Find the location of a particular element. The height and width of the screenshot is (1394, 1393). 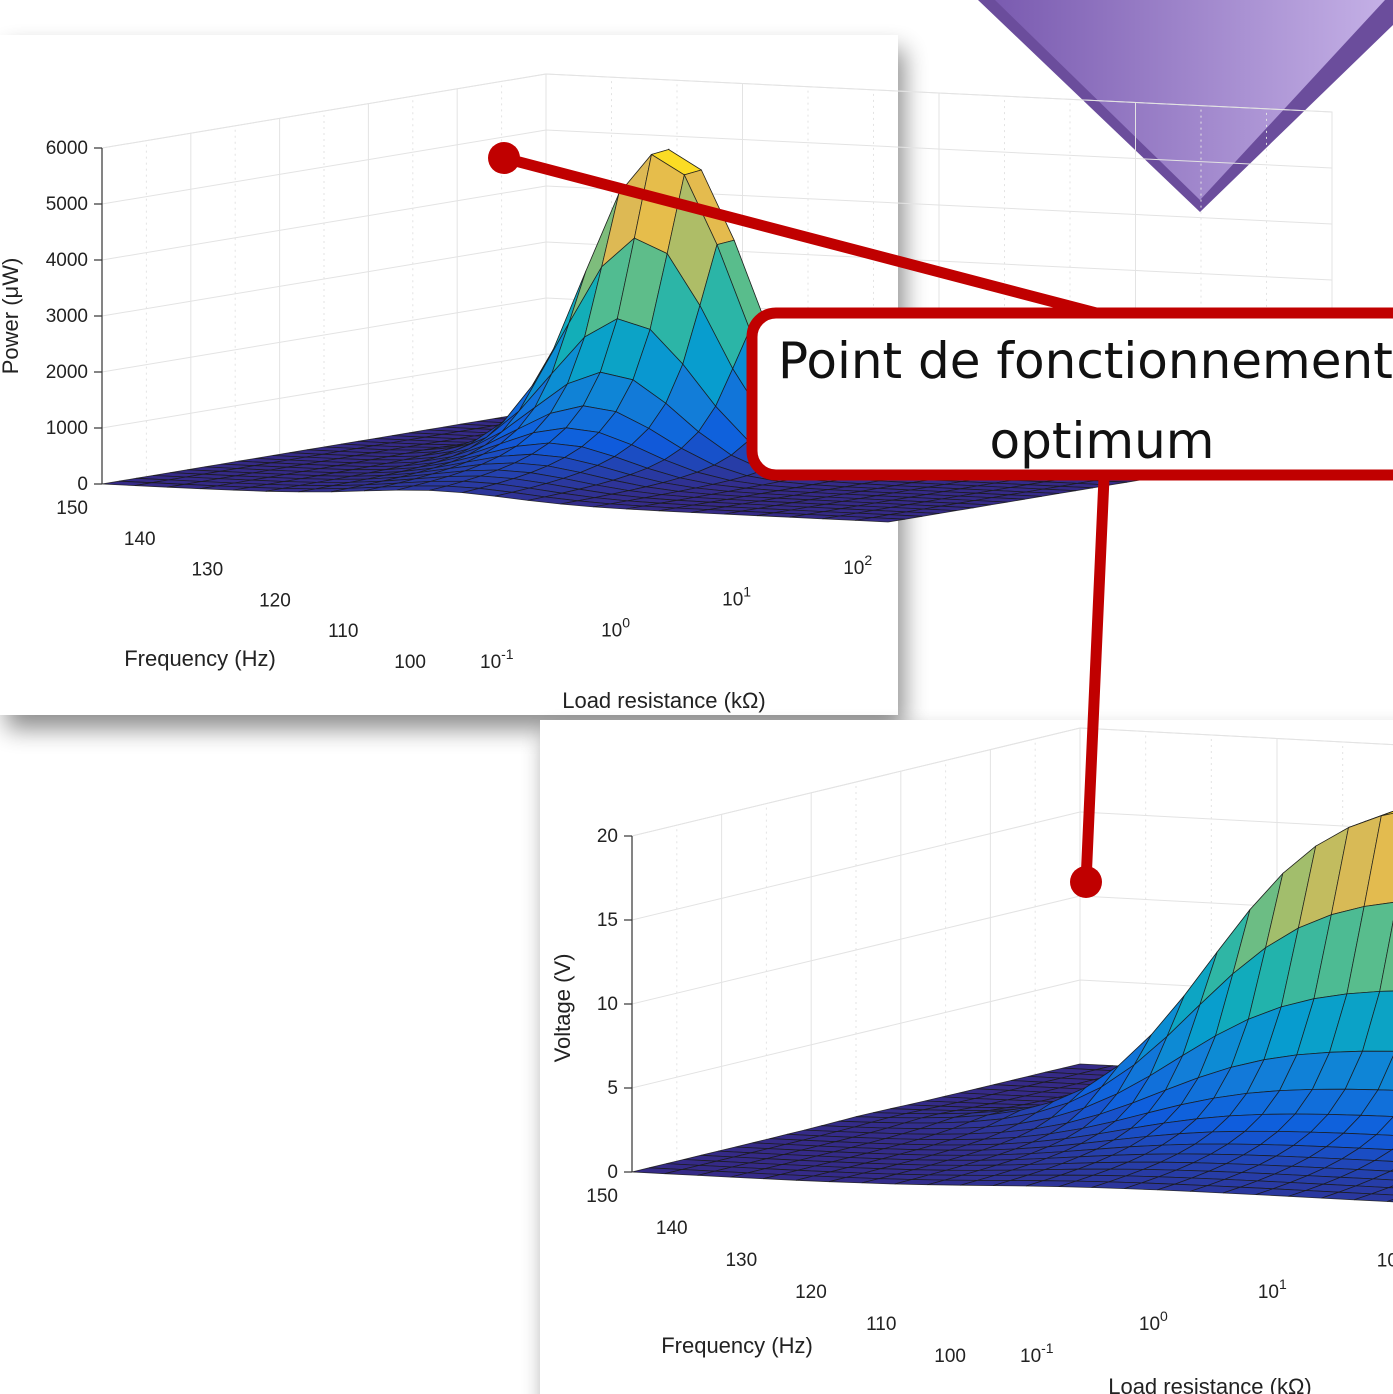

z-tick-label: 2000 is located at coordinates (67, 372).